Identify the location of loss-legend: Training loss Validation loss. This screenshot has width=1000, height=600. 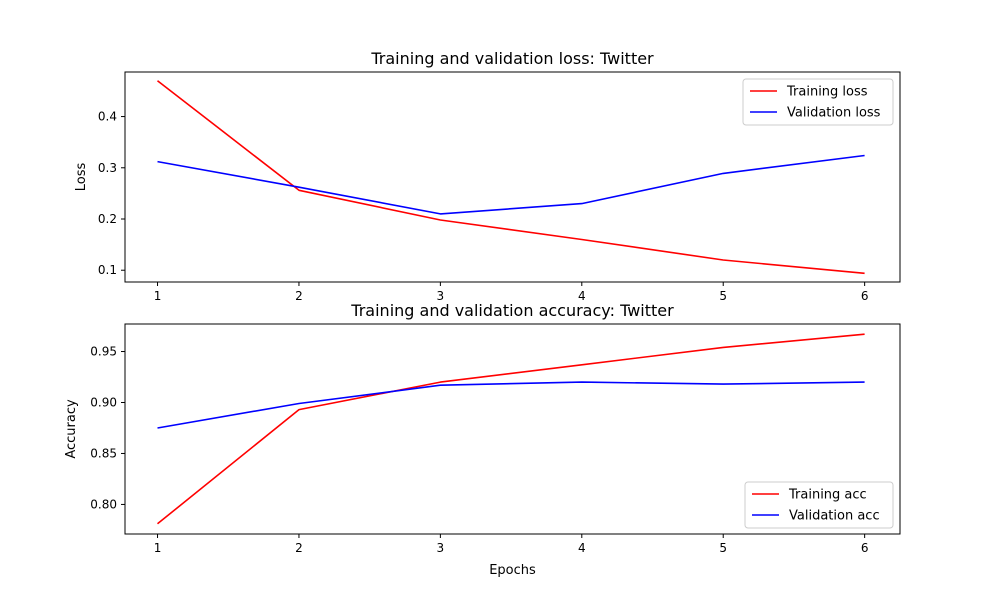
(818, 102).